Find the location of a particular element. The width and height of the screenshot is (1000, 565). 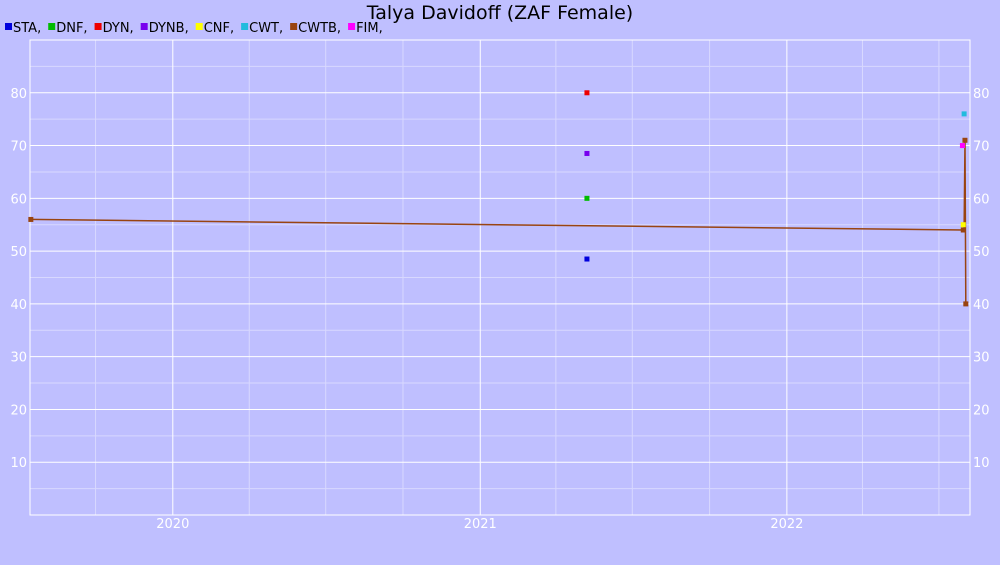

data-point-dynb is located at coordinates (587, 153).